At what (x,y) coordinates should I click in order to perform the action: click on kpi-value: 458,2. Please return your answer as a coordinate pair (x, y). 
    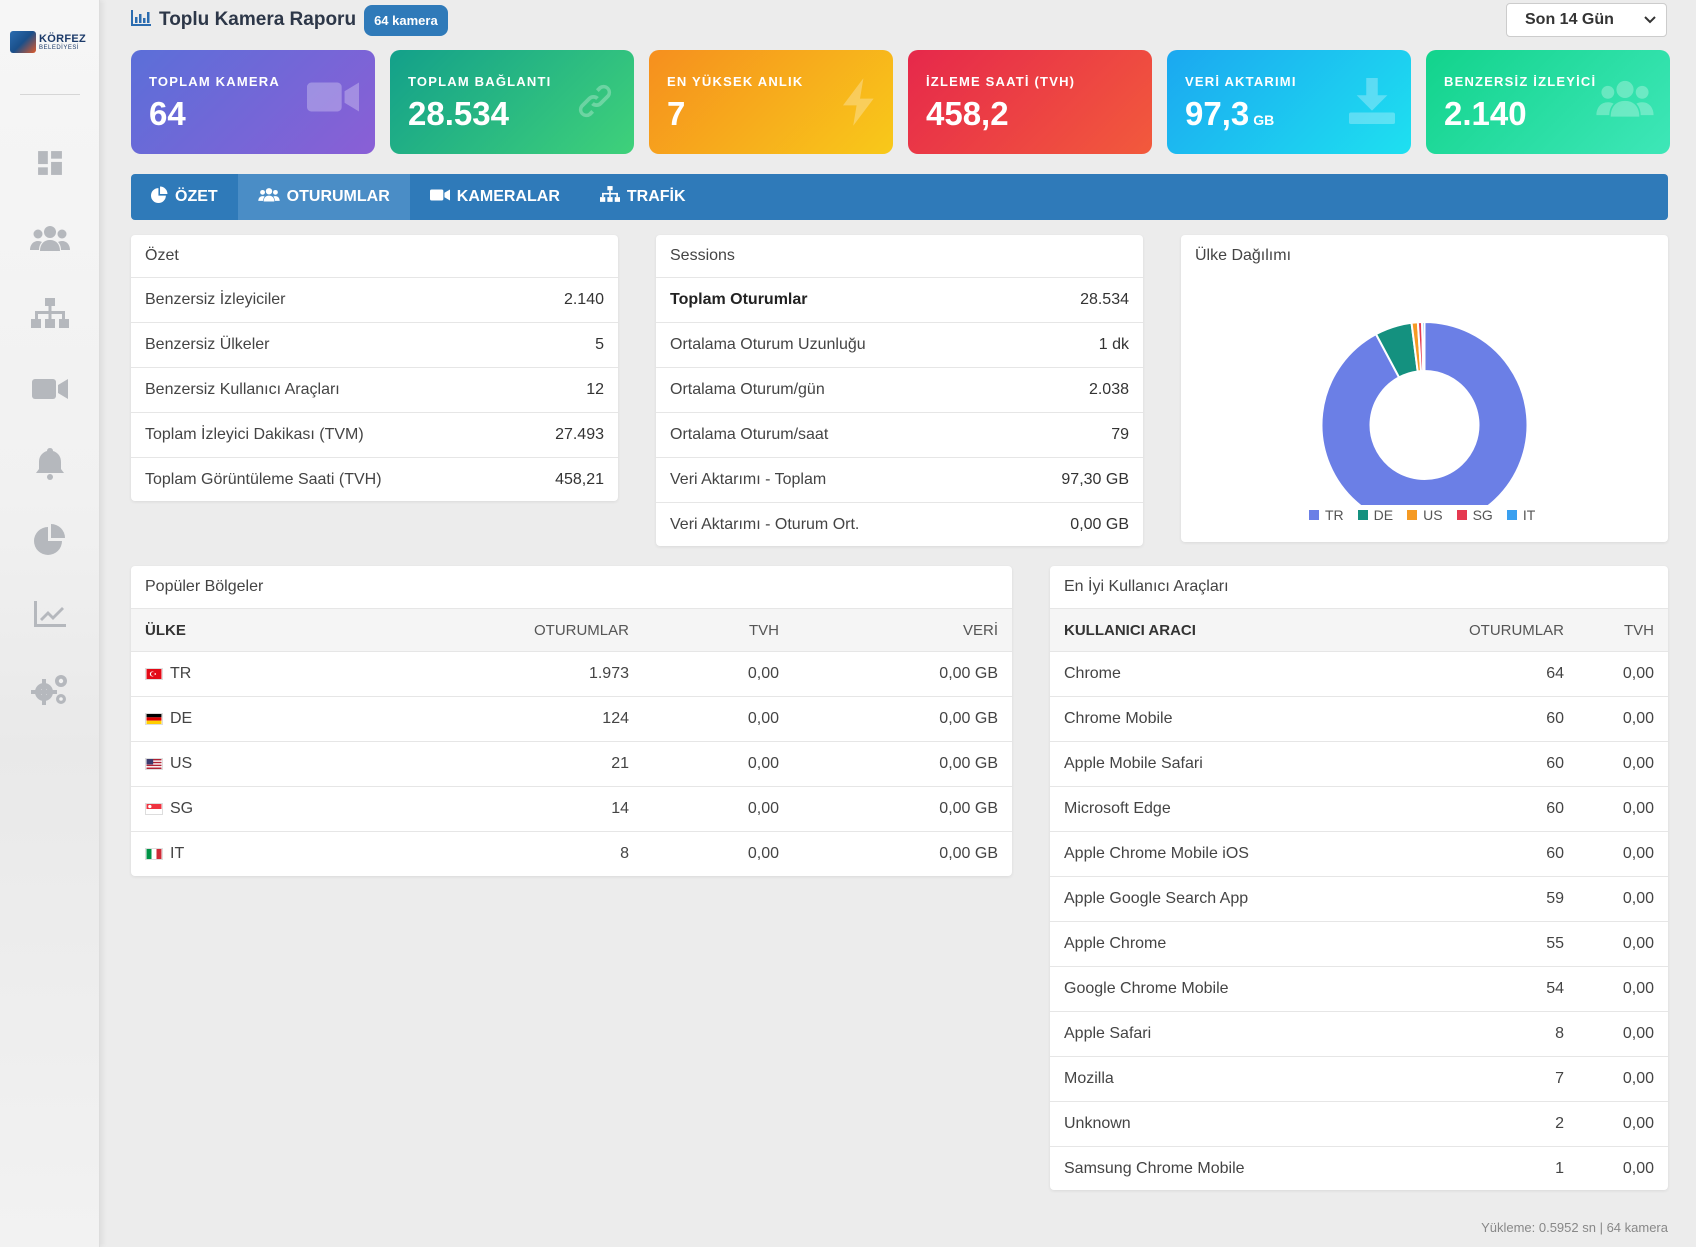
    Looking at the image, I should click on (967, 113).